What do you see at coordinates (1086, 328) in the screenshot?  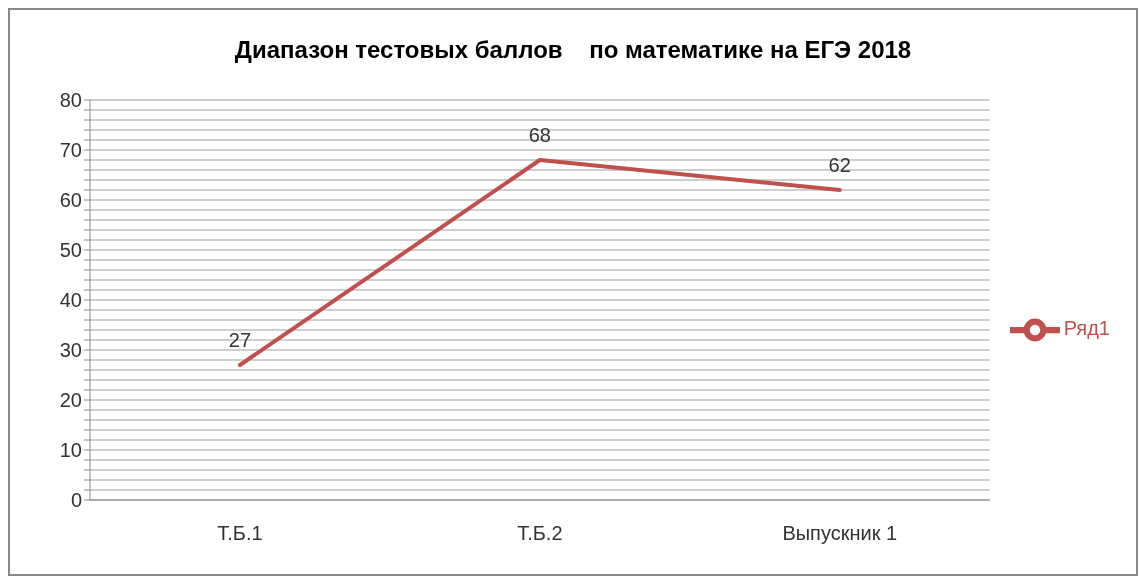 I see `legend-label: Ряд1` at bounding box center [1086, 328].